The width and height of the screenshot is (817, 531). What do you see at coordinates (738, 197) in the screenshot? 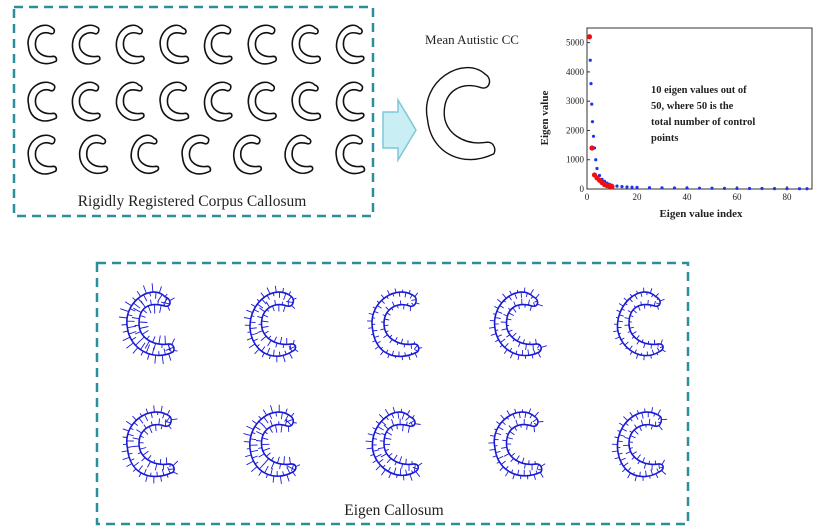
I see `x-tick-label: 60` at bounding box center [738, 197].